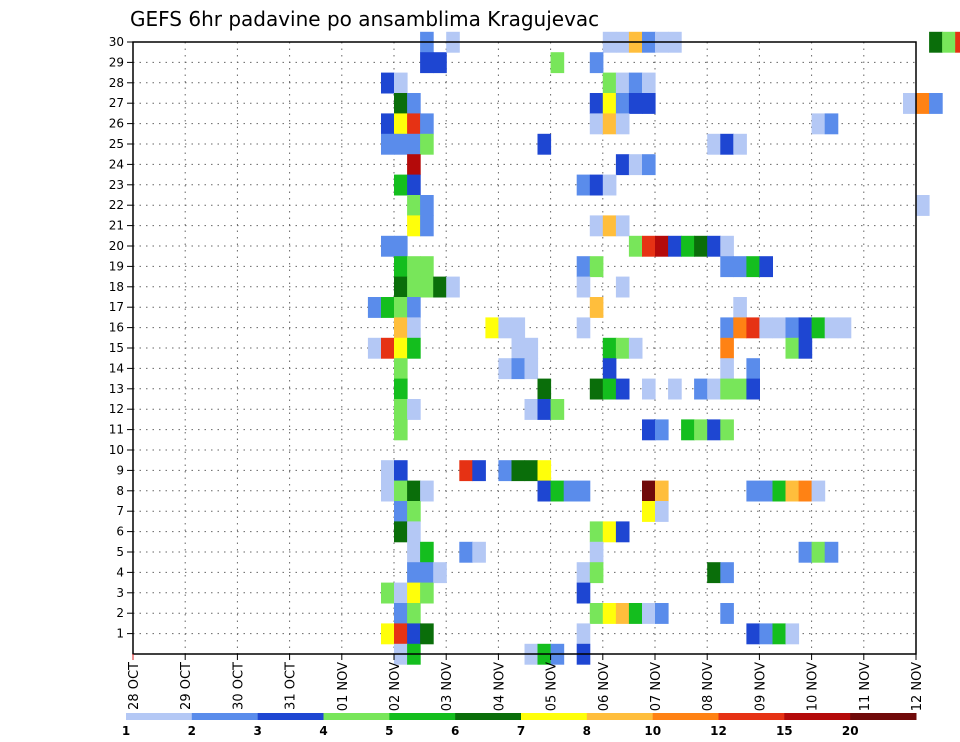 The width and height of the screenshot is (960, 742). What do you see at coordinates (238, 686) in the screenshot?
I see `x-tick-label: 30 OCT` at bounding box center [238, 686].